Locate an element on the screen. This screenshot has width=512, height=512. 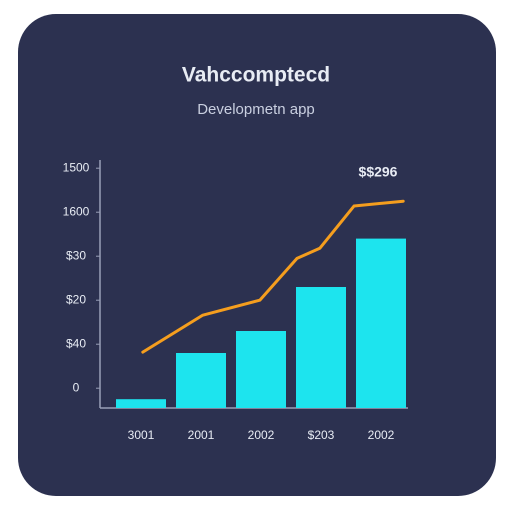
y-tick-label: 0 is located at coordinates (76, 387).